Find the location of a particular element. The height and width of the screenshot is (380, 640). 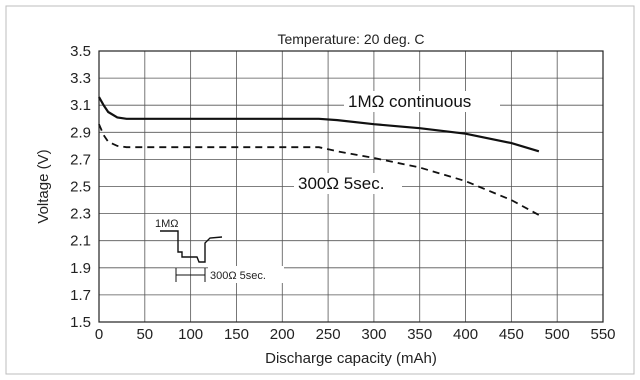

y-tick-label: 3.5 is located at coordinates (80, 51).